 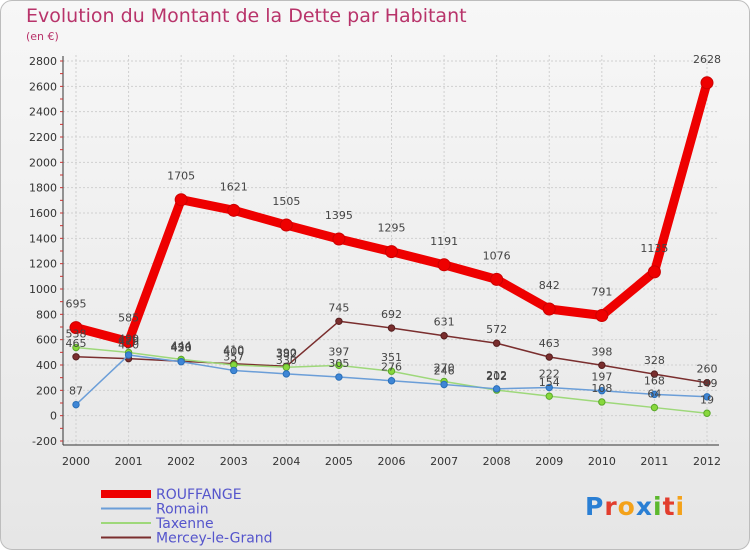 I want to click on data-label: 1395, so click(x=339, y=215).